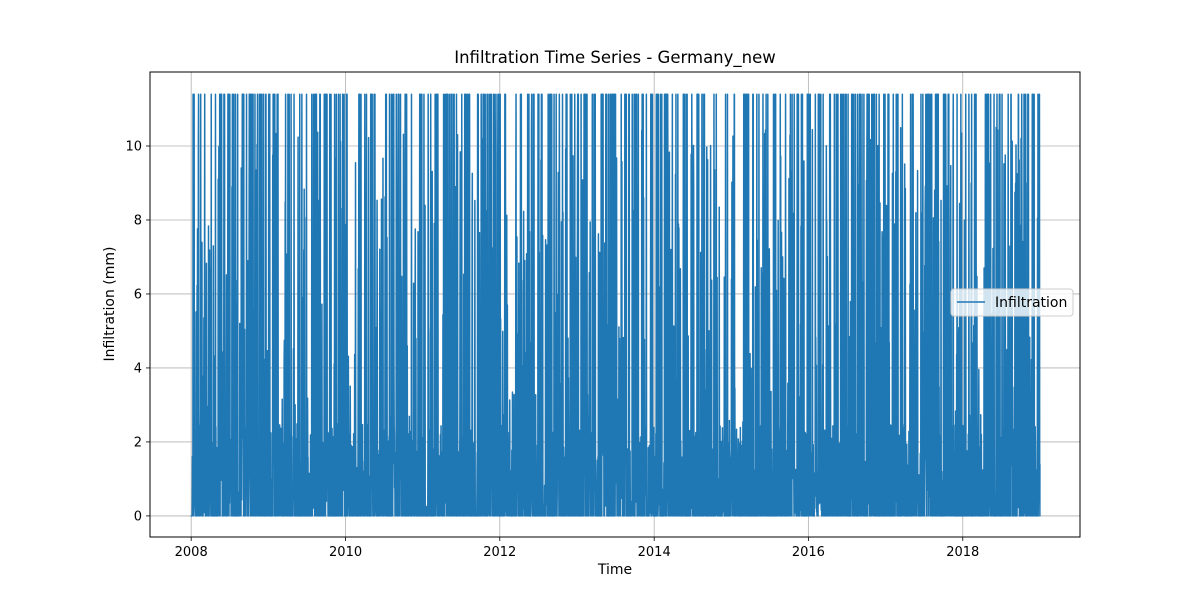 The image size is (1200, 600). Describe the element at coordinates (808, 552) in the screenshot. I see `x-tick-label: 2016` at that location.